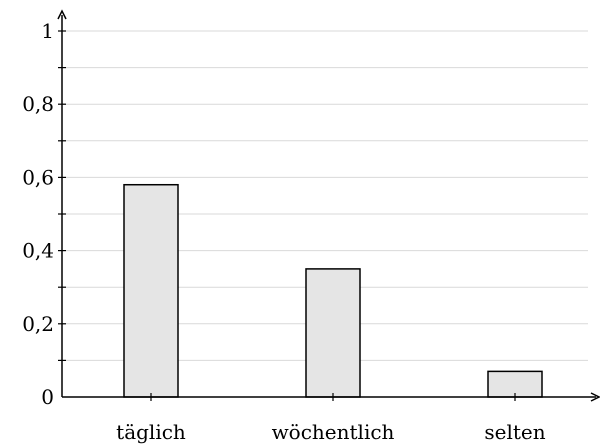 The width and height of the screenshot is (600, 446). What do you see at coordinates (38, 214) in the screenshot?
I see `y-tick-labels: 0 0,2 0,4 0,6 0,8 1` at bounding box center [38, 214].